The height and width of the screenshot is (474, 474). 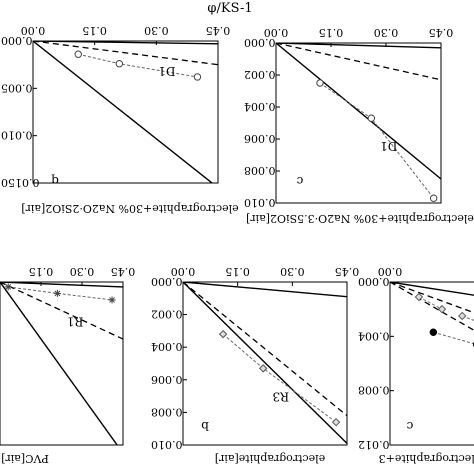 What do you see at coordinates (360, 218) in the screenshot?
I see `x-axis-label: electrographite+30% Na2O·3.5SiO2[air]` at bounding box center [360, 218].